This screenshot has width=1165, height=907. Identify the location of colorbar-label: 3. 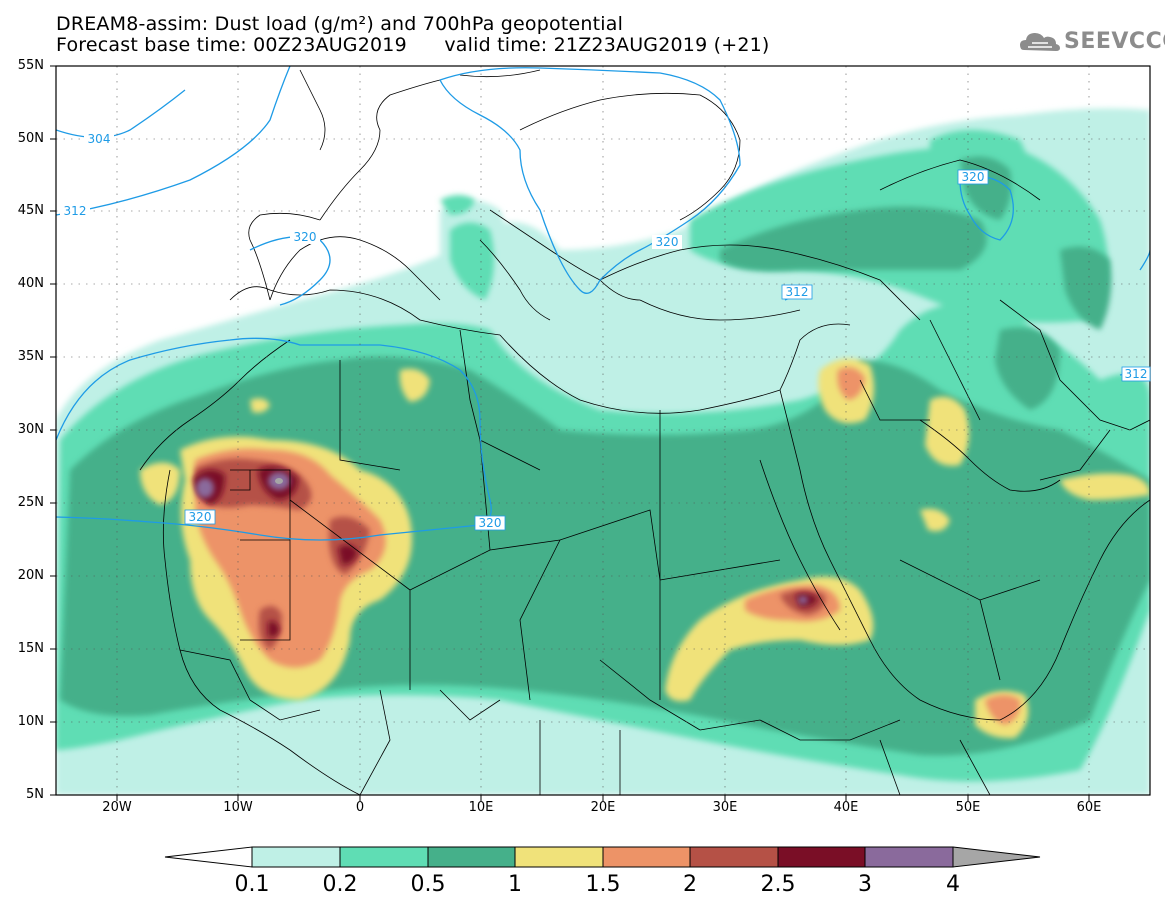
(865, 884).